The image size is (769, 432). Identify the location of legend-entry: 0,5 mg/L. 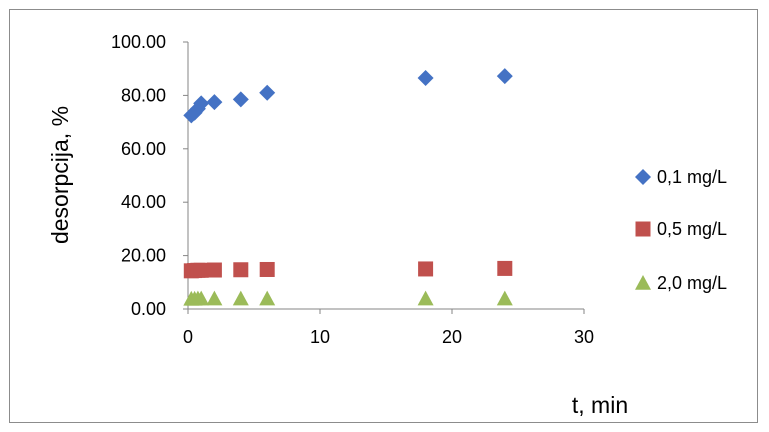
(681, 229).